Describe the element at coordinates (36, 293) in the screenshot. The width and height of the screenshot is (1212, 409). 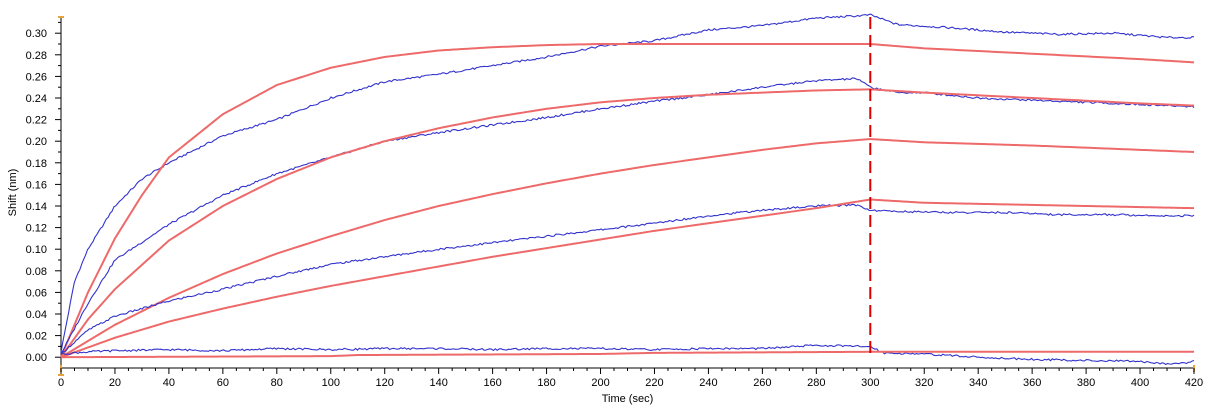
I see `y-tick-label: 0.06` at that location.